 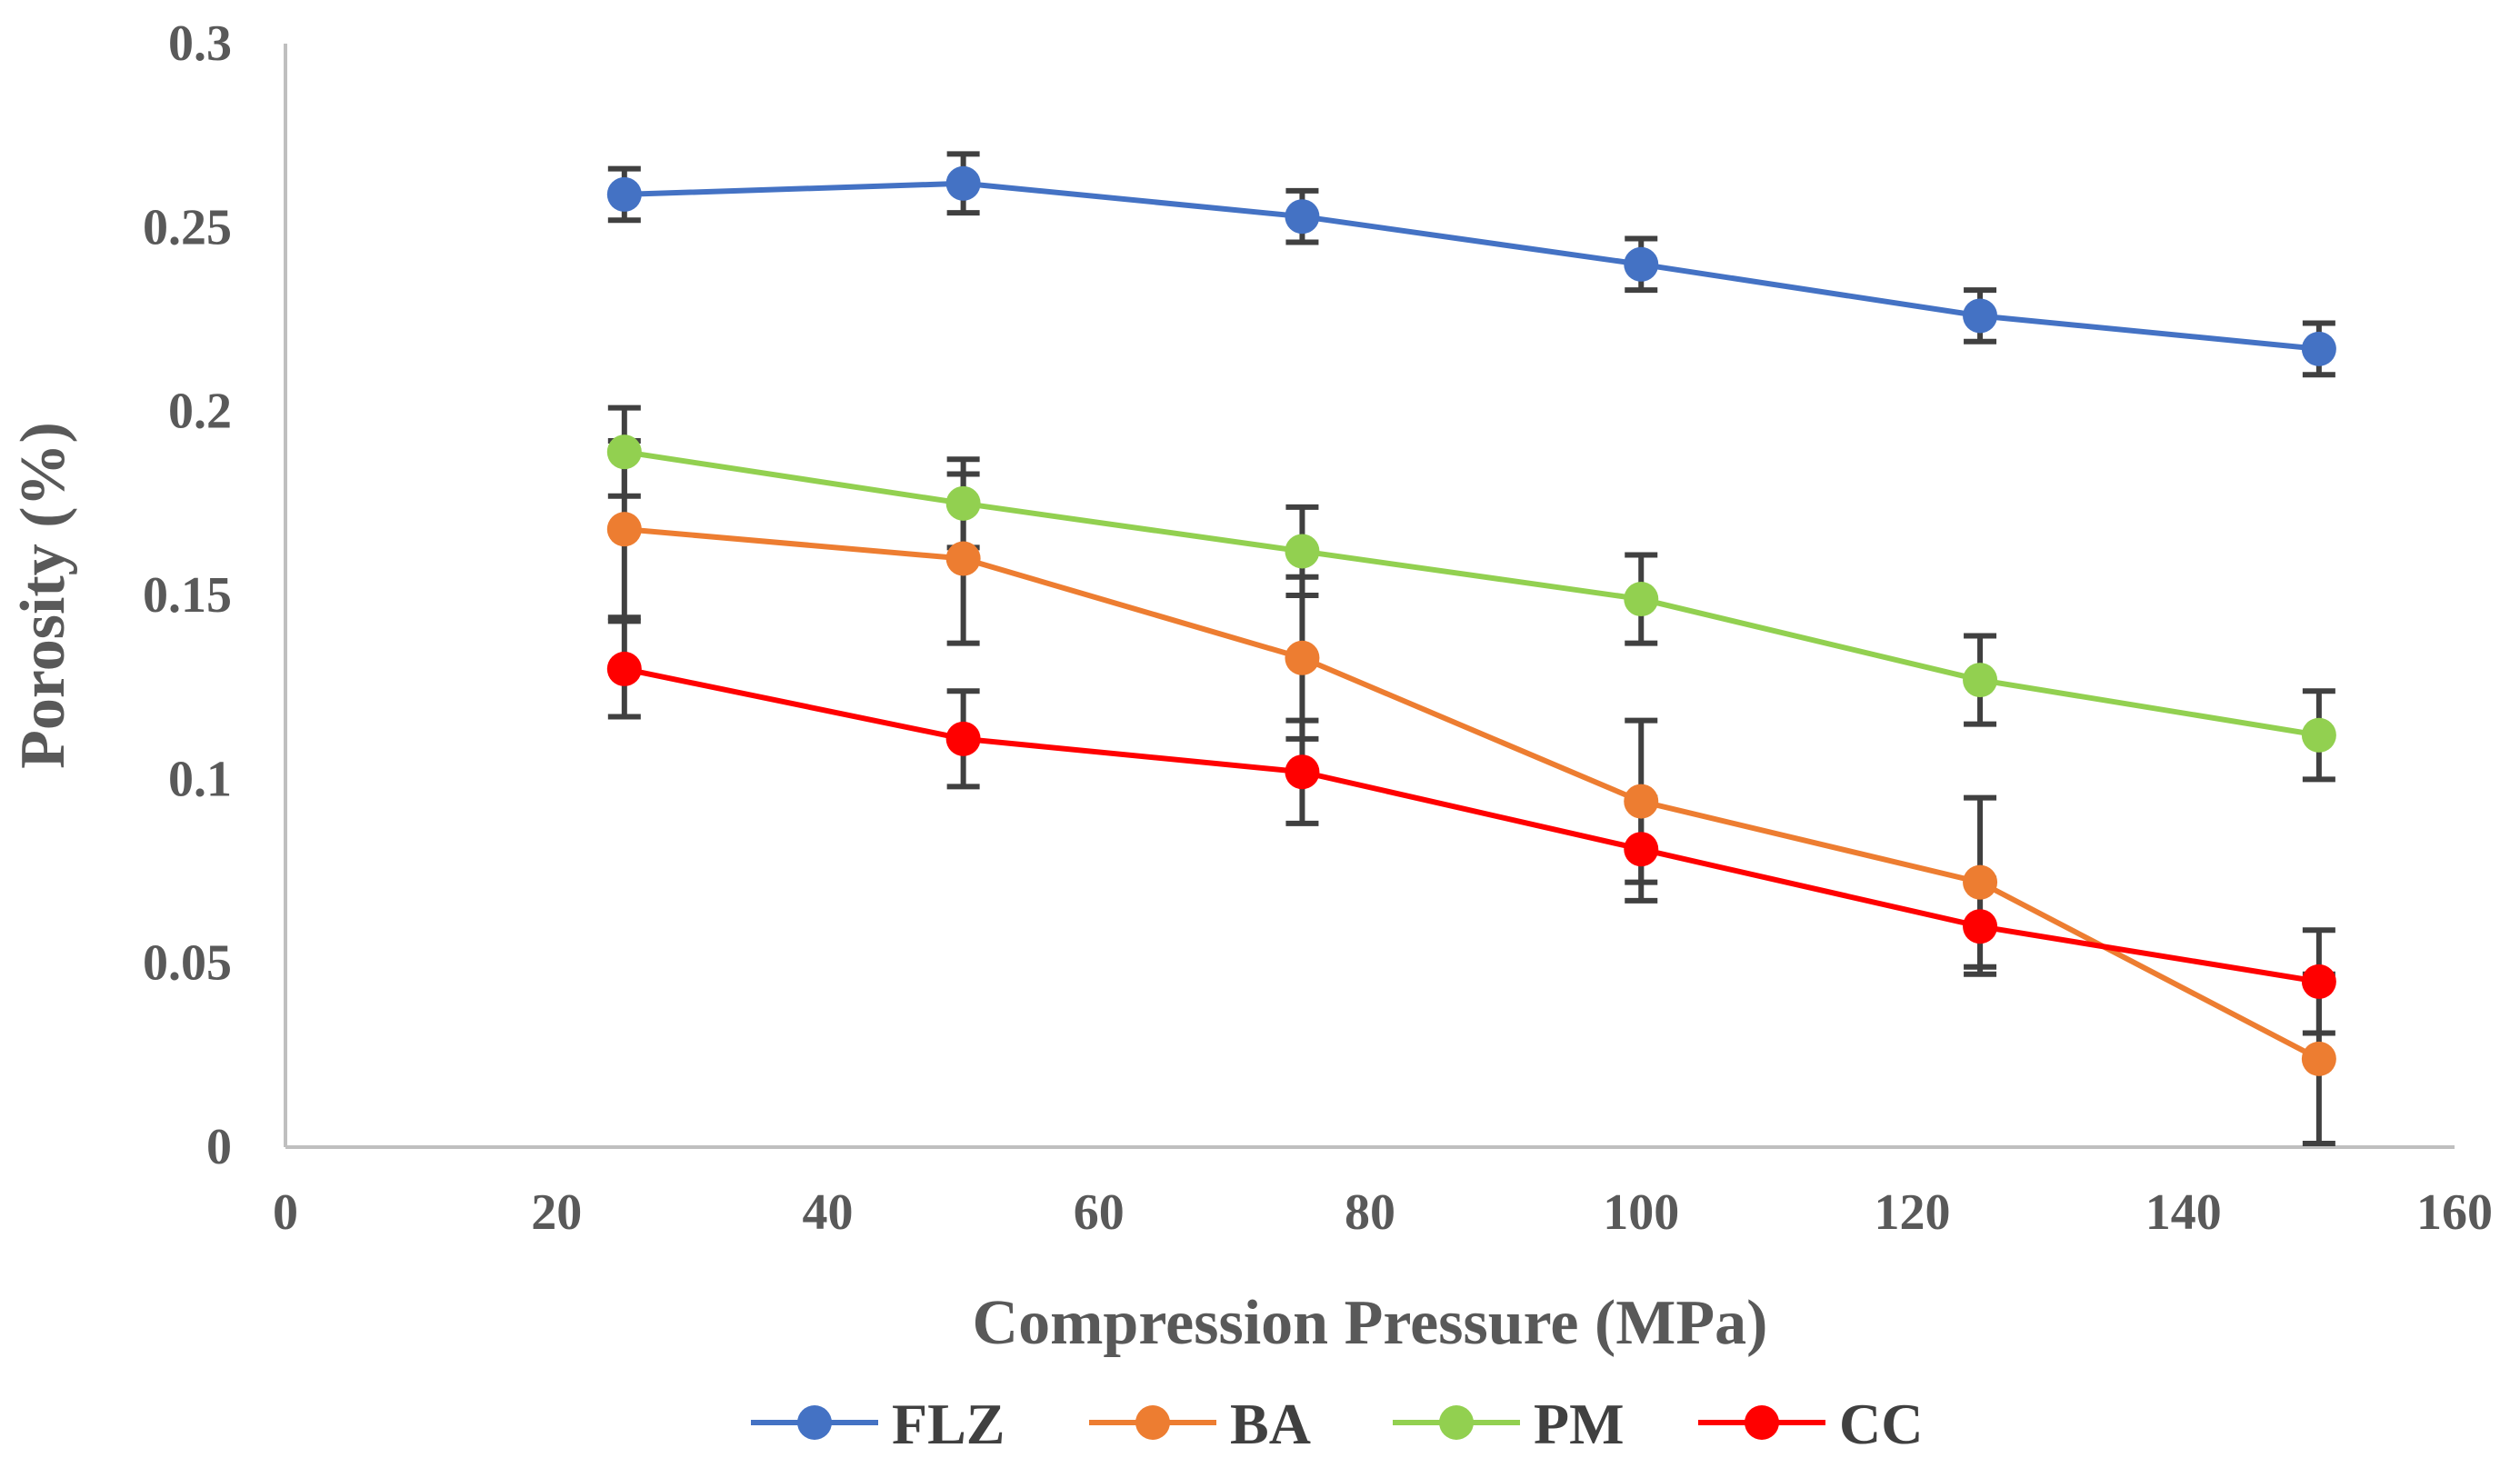 I want to click on x-tick-label: 60, so click(x=1099, y=1212).